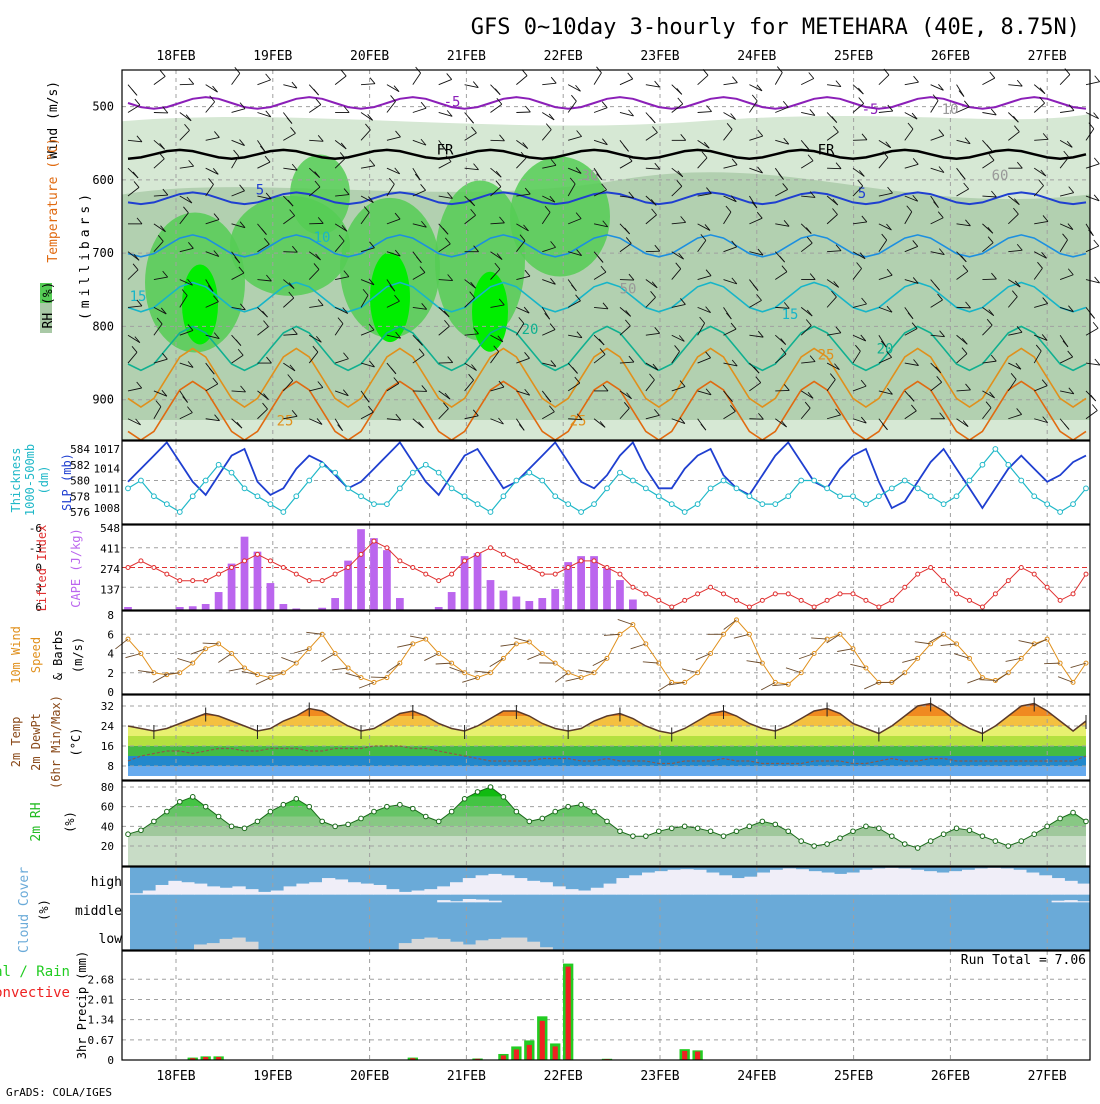  Describe the element at coordinates (76, 742) in the screenshot. I see `temp-axis-label-4: (°C)` at that location.